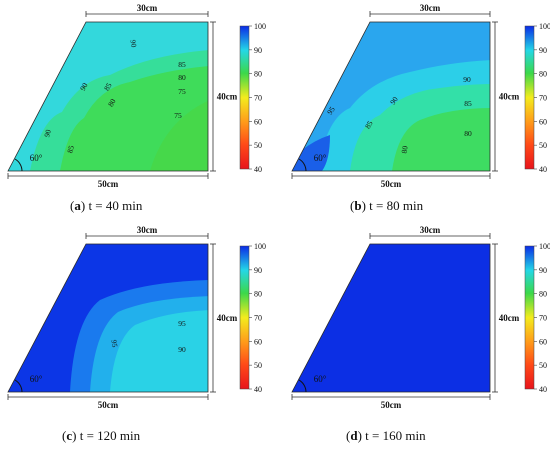  What do you see at coordinates (106, 205) in the screenshot?
I see `caption-a: (a) t = 40 min` at bounding box center [106, 205].